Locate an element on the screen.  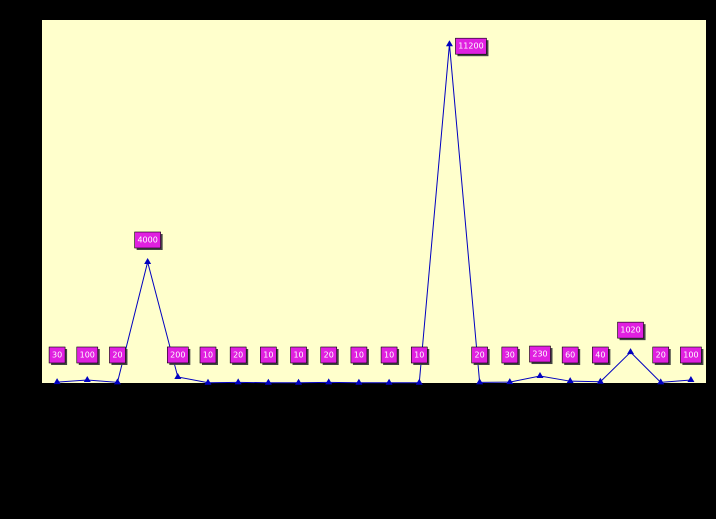
data-label: 40 is located at coordinates (600, 355).